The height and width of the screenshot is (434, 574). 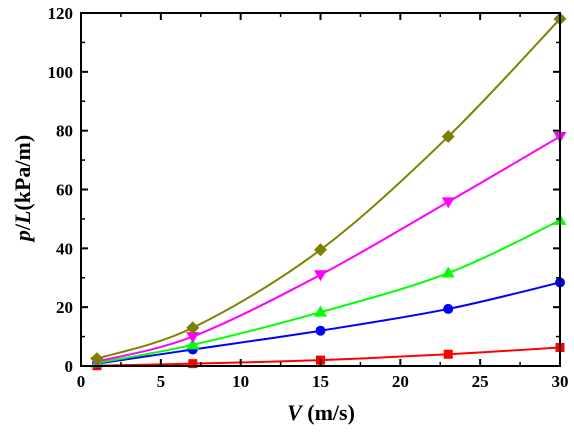 I want to click on x-tick-label: 0, so click(x=81, y=381).